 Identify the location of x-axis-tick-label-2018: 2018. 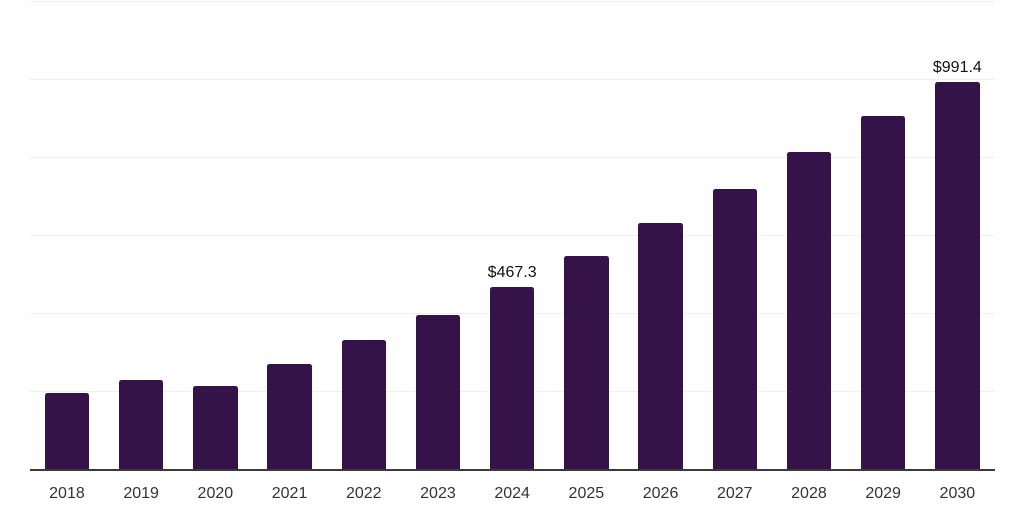
(67, 493).